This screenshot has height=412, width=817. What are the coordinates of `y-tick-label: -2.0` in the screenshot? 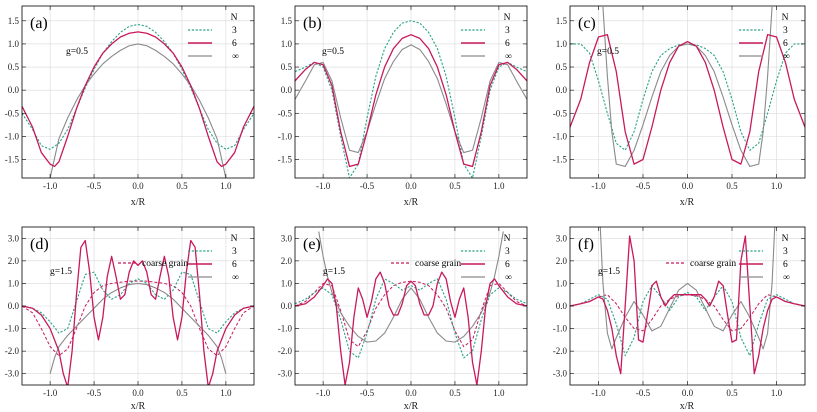 It's located at (285, 351).